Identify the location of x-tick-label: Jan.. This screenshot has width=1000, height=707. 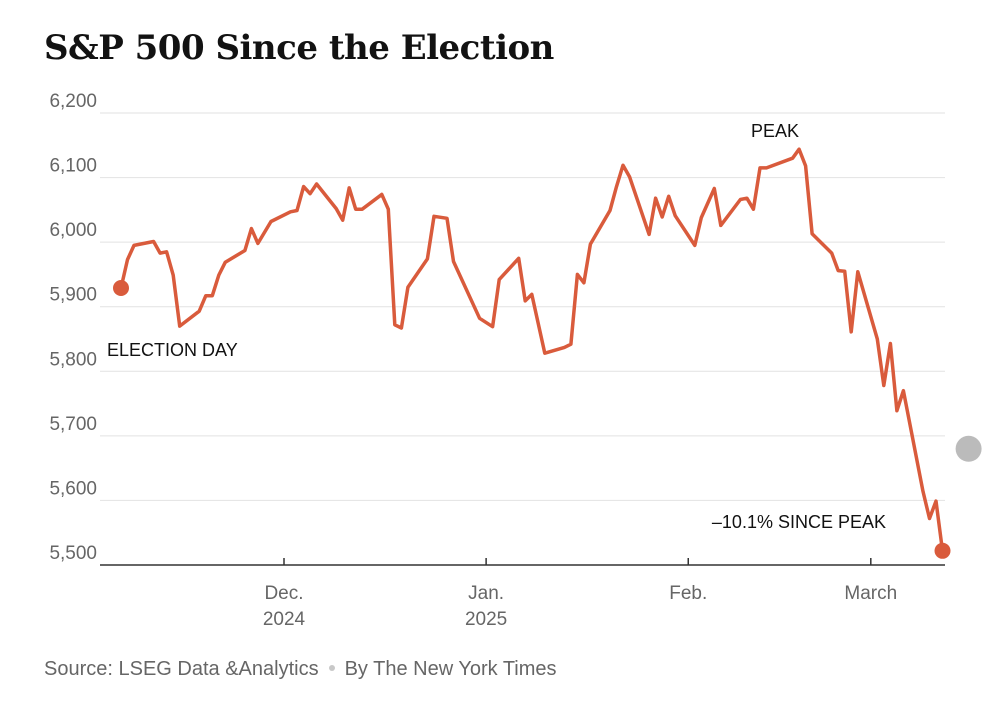
(486, 593).